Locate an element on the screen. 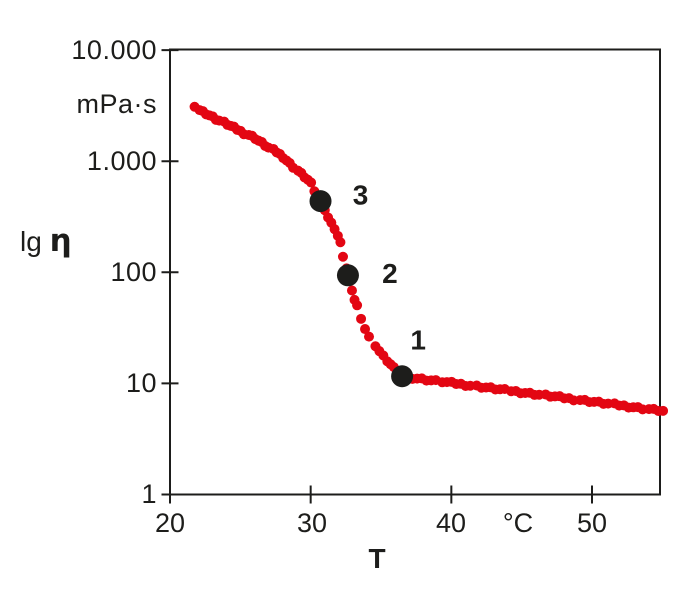 Image resolution: width=689 pixels, height=600 pixels. point-label-1: 1 is located at coordinates (418, 340).